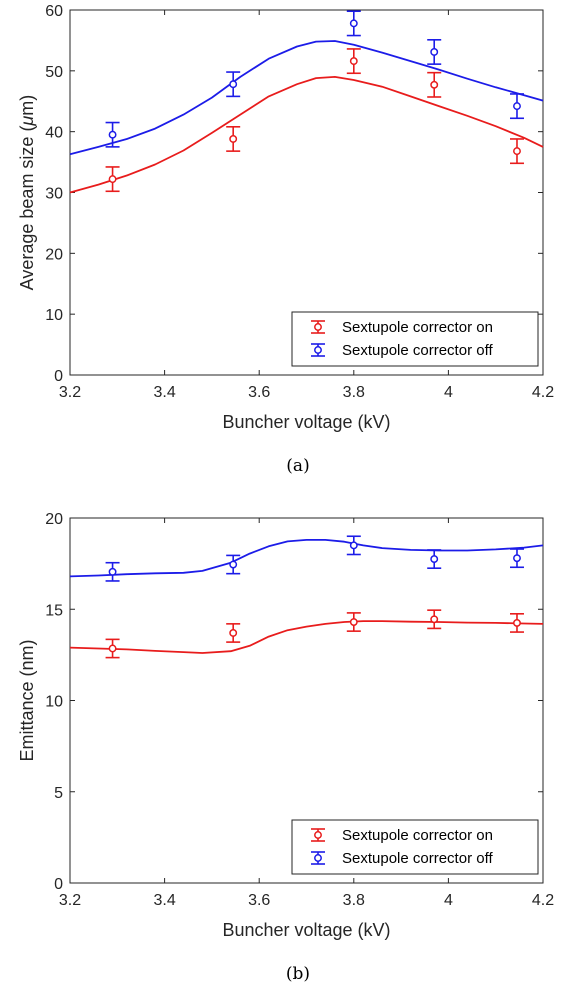 This screenshot has width=578, height=990. I want to click on point-group-a, so click(314, 101).